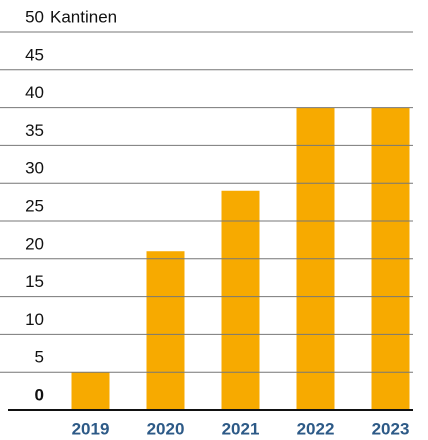  Describe the element at coordinates (39, 394) in the screenshot. I see `y-tick-label: 0` at that location.